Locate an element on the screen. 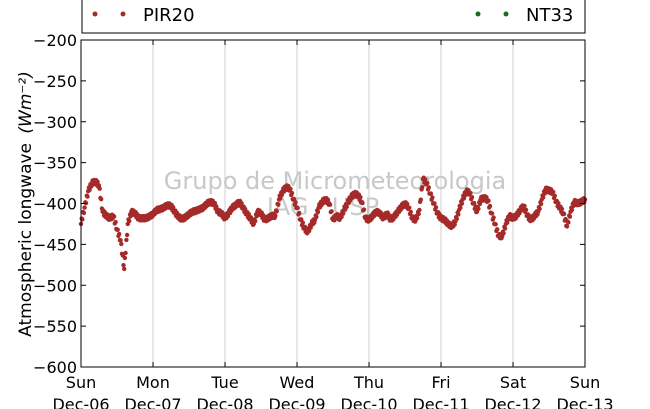 This screenshot has width=650, height=409. x-tick-label-day: Tue is located at coordinates (224, 382).